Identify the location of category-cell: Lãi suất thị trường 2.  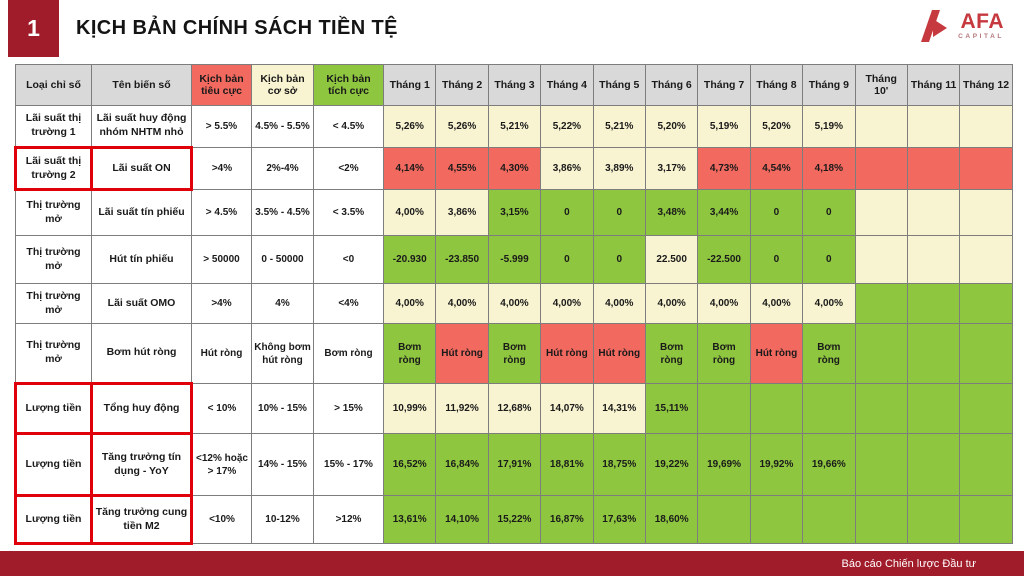
(53, 168).